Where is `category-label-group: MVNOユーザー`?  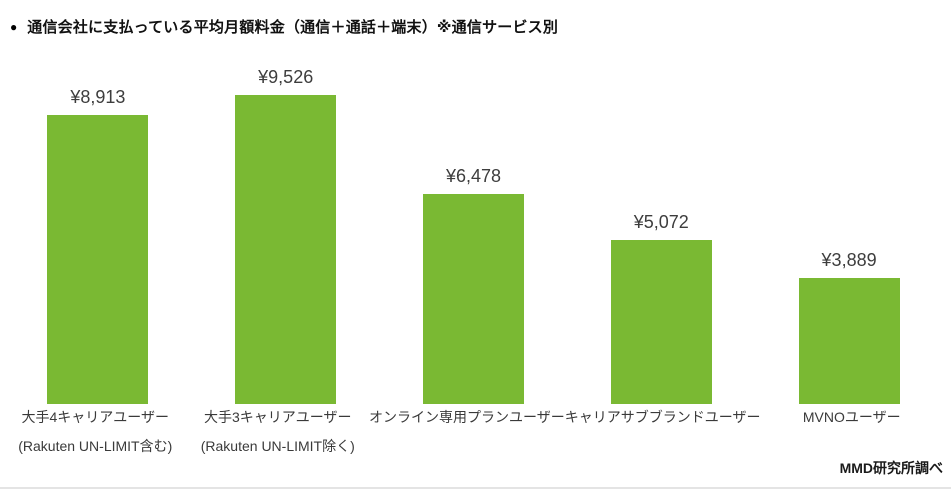
category-label-group: MVNOユーザー is located at coordinates (852, 431).